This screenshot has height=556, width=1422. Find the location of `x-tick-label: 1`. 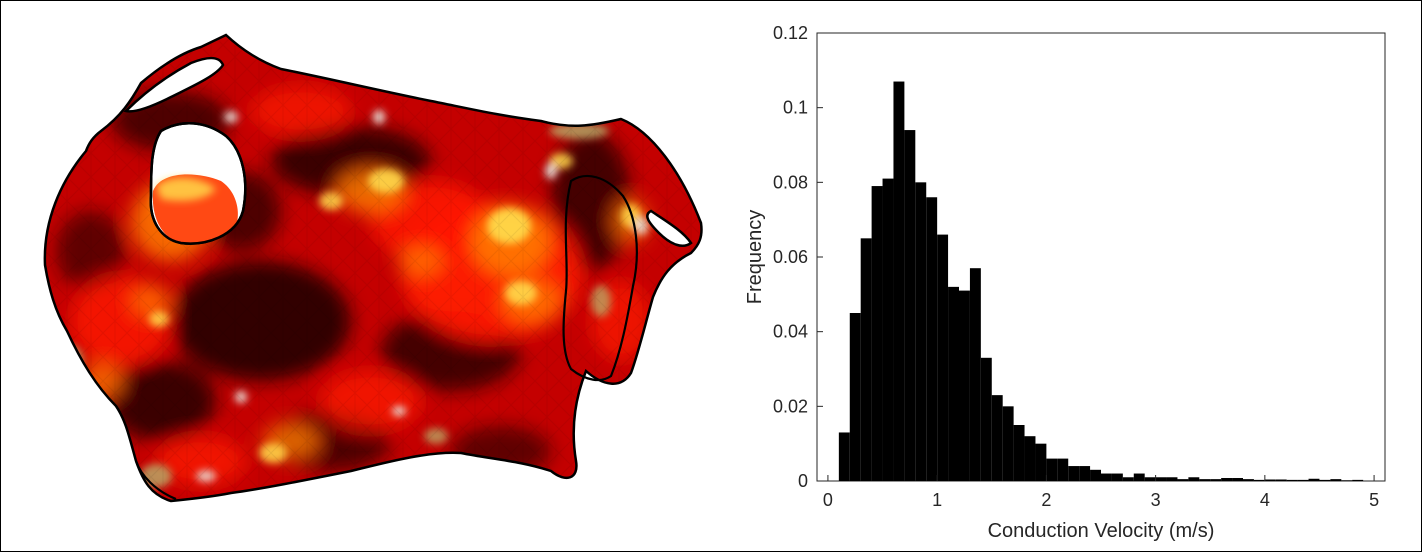

x-tick-label: 1 is located at coordinates (937, 500).